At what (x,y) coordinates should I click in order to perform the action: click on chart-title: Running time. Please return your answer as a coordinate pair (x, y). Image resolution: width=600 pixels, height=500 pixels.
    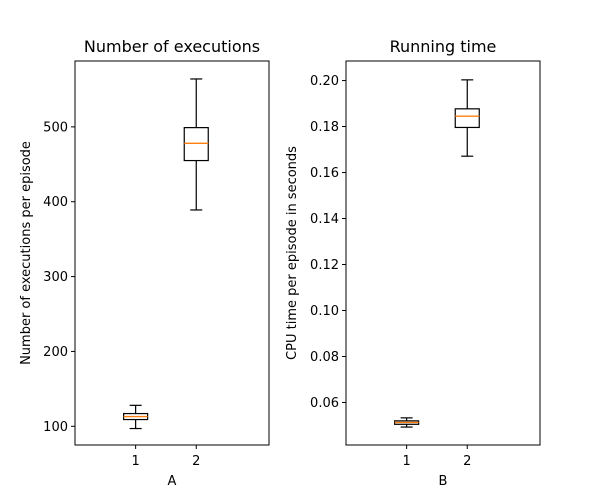
    Looking at the image, I should click on (443, 46).